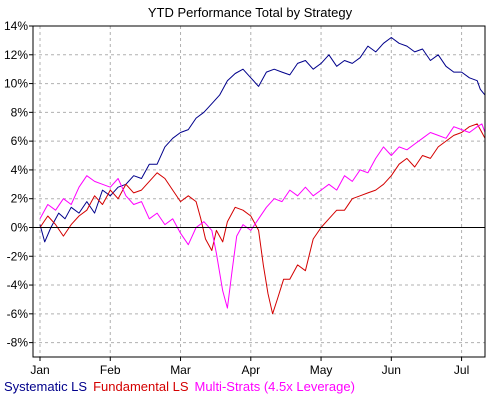  Describe the element at coordinates (321, 370) in the screenshot. I see `x-tick-label: May` at that location.